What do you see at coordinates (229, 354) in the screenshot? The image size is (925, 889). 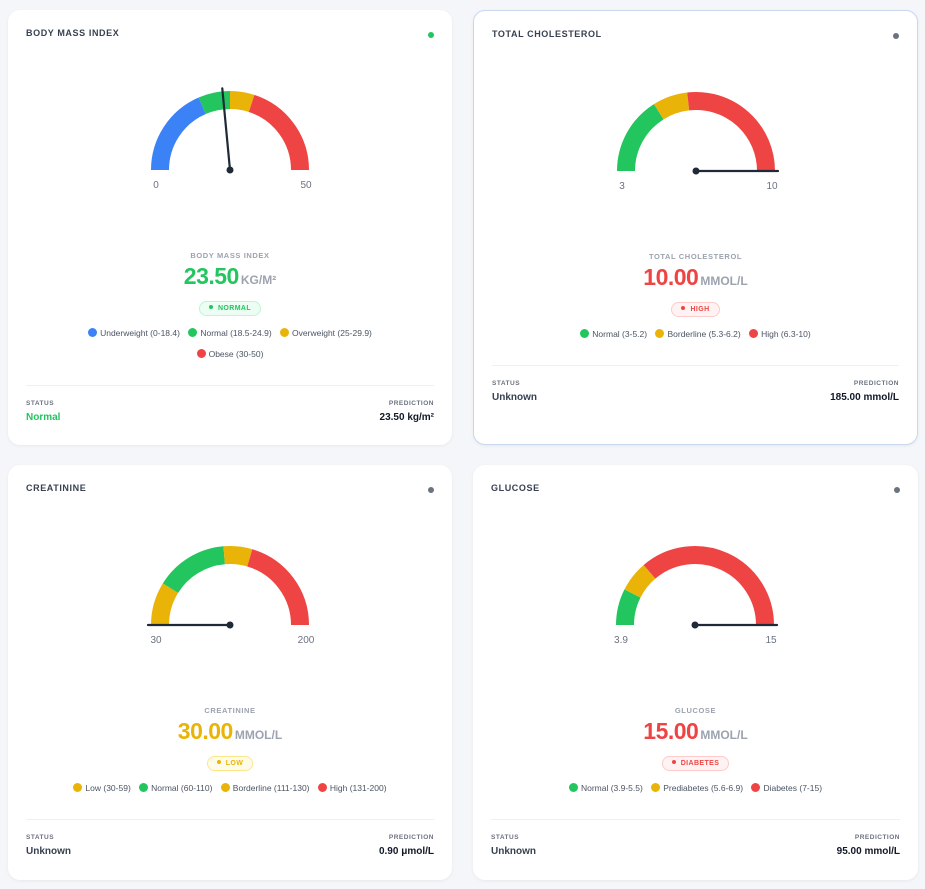 I see `legend-item: Obese (30-50)` at bounding box center [229, 354].